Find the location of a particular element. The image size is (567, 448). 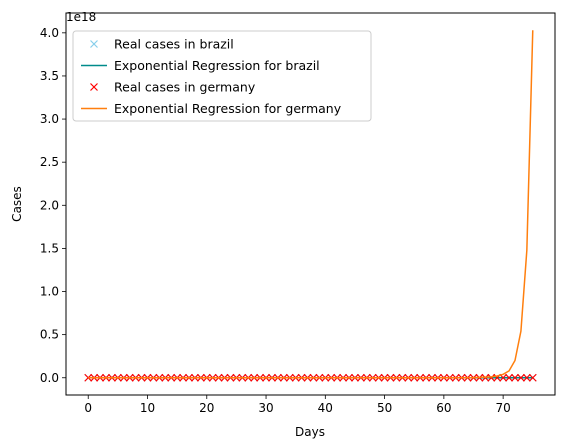

x-tick-label: 10 is located at coordinates (147, 408).